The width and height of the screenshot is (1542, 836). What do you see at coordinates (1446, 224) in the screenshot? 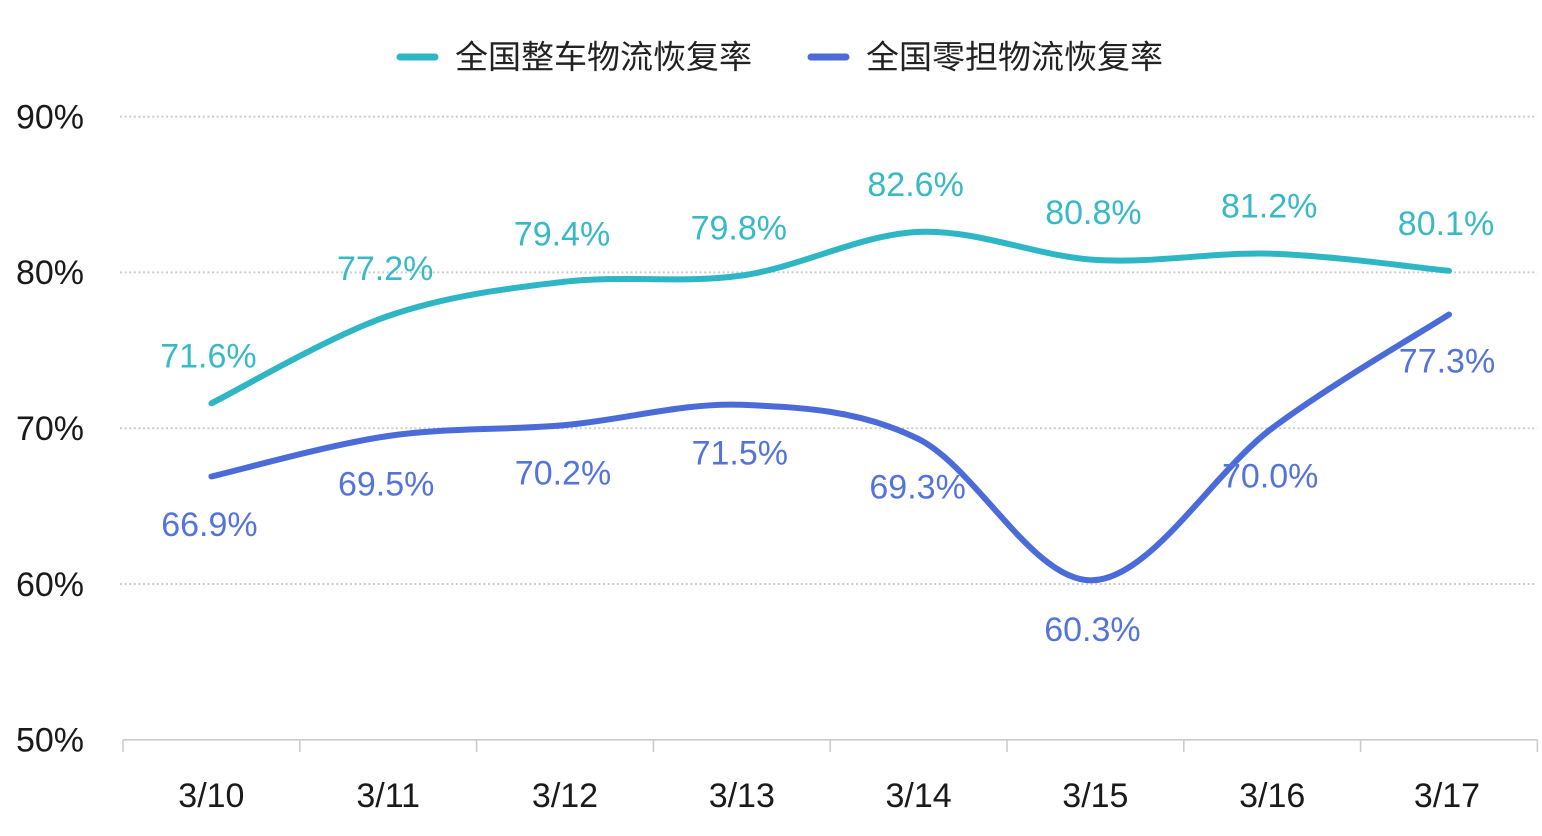
I see `svg-text: 80.1%` at bounding box center [1446, 224].